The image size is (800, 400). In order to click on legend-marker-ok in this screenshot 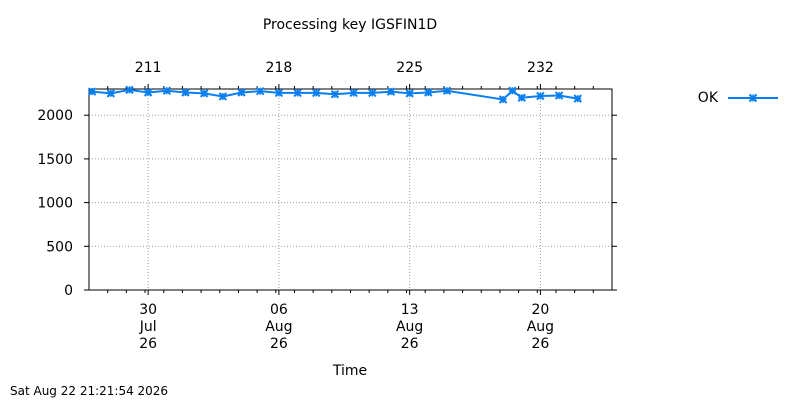, I will do `click(753, 98)`.